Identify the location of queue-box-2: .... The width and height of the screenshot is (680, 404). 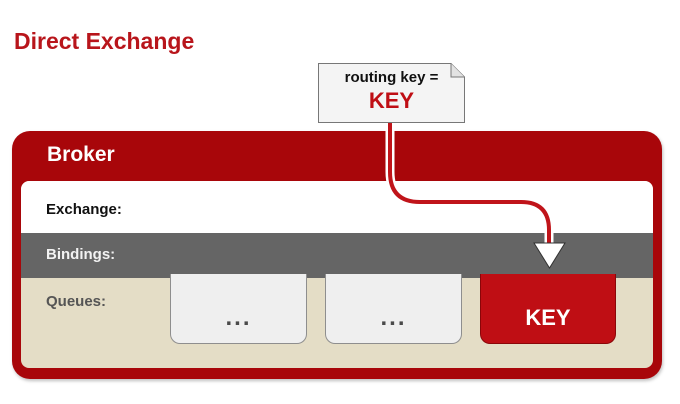
(393, 309).